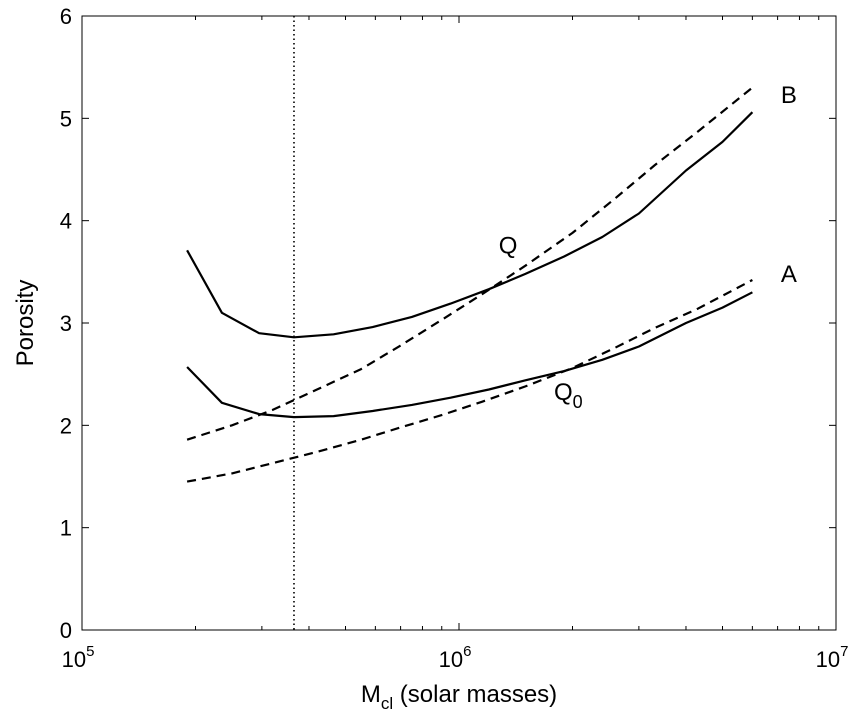 The height and width of the screenshot is (711, 865). Describe the element at coordinates (25, 323) in the screenshot. I see `y-axis-label: Porosity` at that location.